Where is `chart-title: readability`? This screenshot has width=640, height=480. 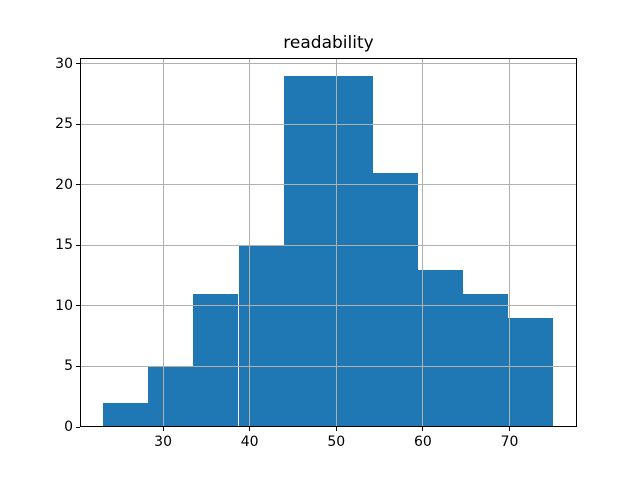 chart-title: readability is located at coordinates (328, 43).